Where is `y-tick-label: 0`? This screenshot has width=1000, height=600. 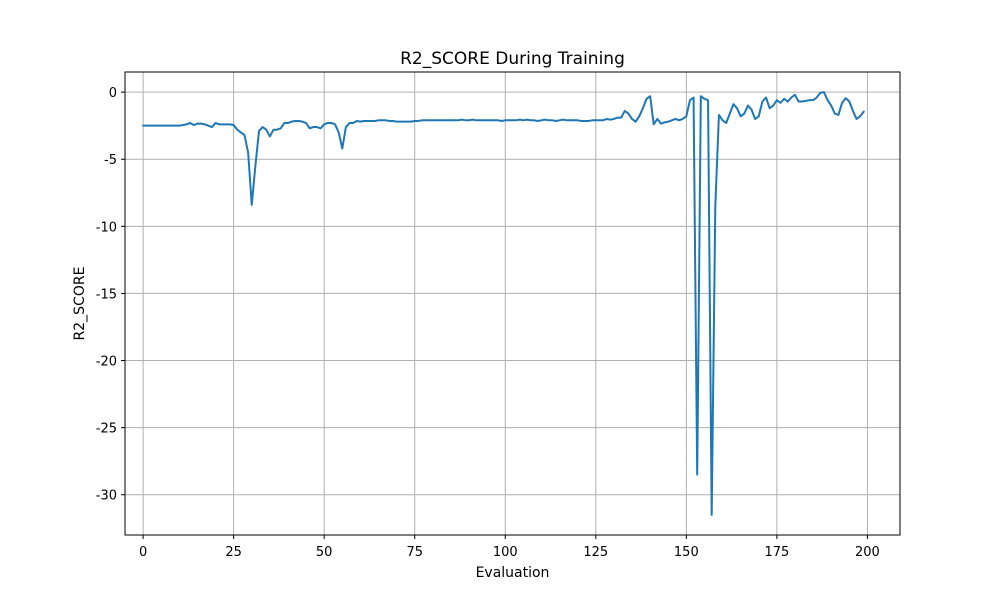
y-tick-label: 0 is located at coordinates (113, 93).